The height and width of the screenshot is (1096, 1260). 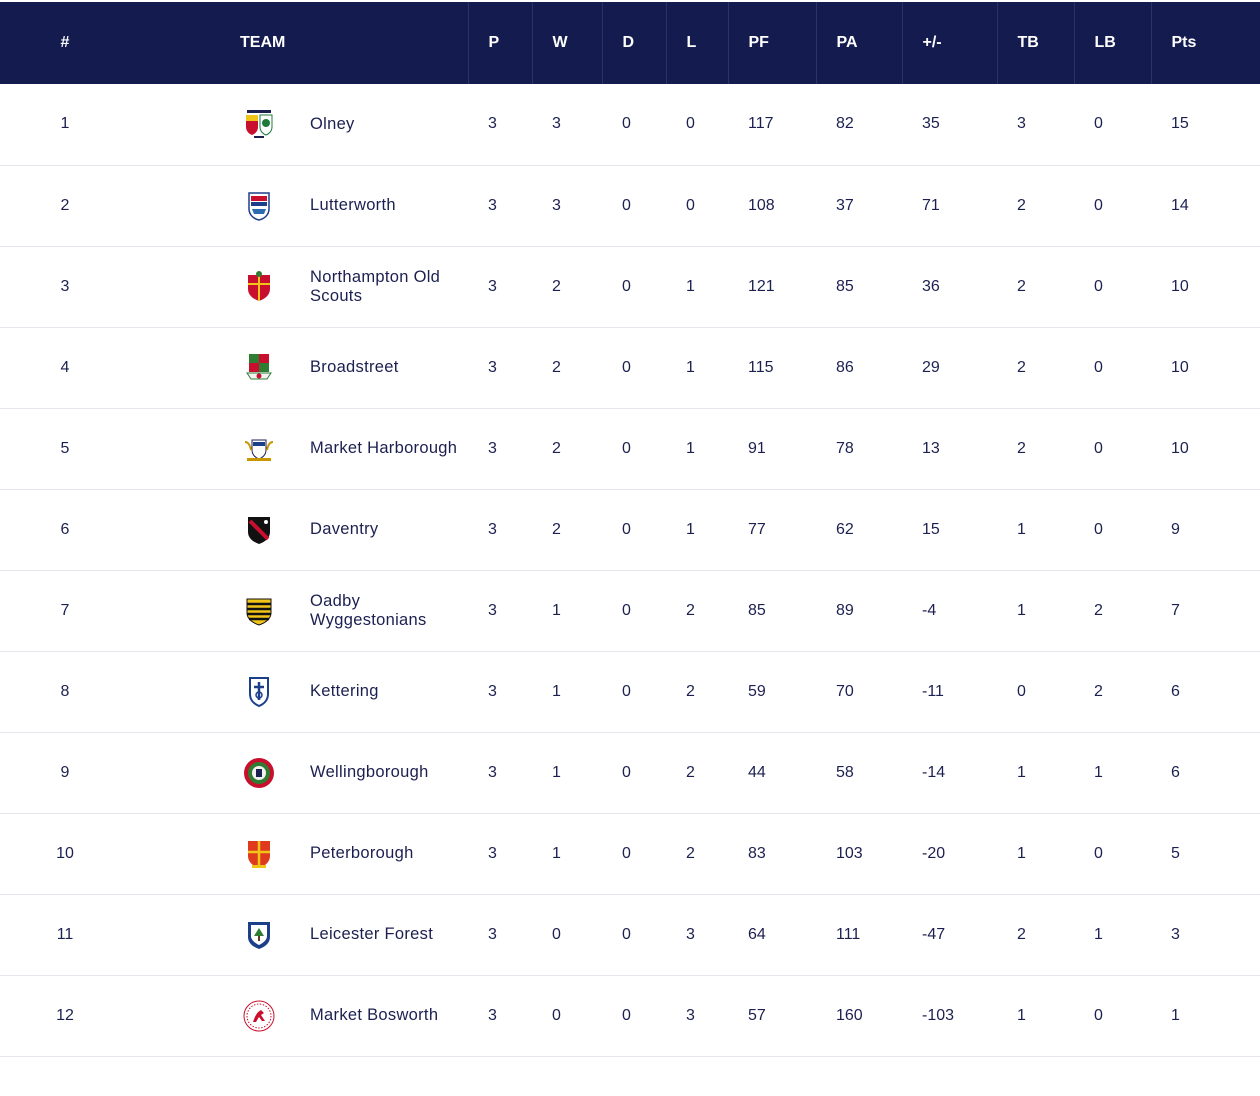 What do you see at coordinates (931, 448) in the screenshot?
I see `points-difference-cell: 13` at bounding box center [931, 448].